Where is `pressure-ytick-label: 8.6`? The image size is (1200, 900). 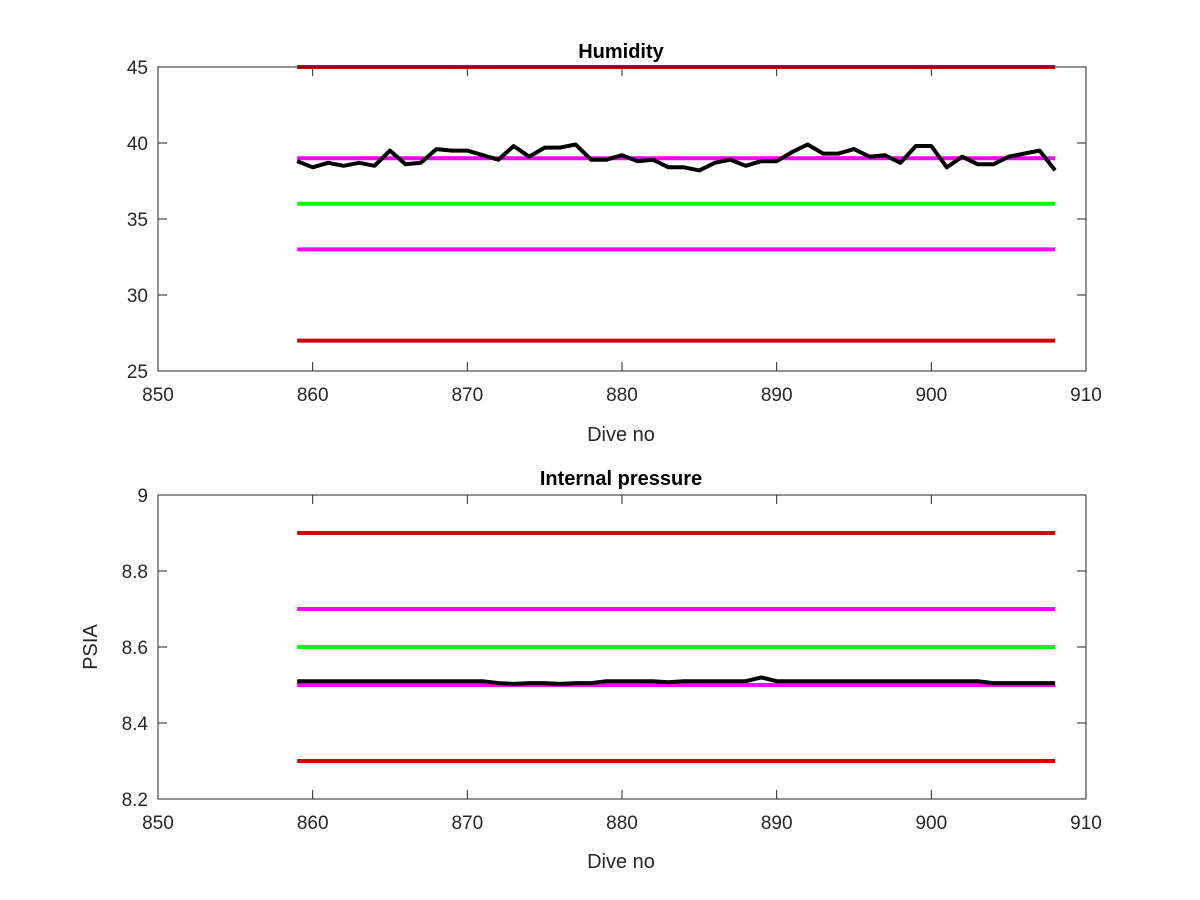
pressure-ytick-label: 8.6 is located at coordinates (135, 648).